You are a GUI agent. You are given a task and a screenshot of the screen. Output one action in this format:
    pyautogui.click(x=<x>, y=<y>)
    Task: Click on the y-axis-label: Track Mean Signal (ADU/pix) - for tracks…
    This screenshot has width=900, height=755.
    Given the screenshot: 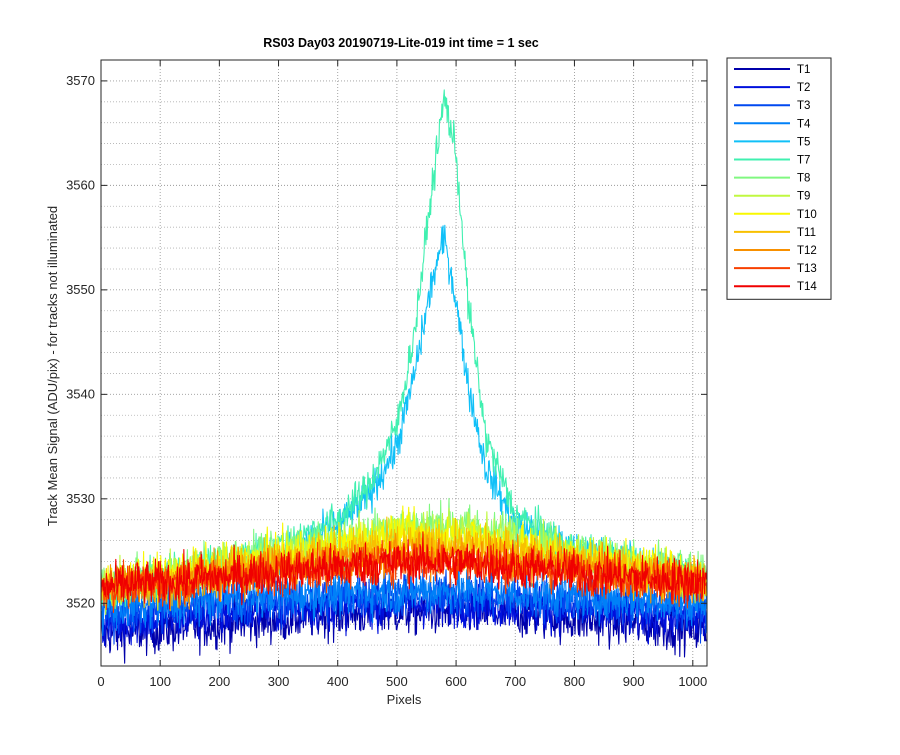 What is the action you would take?
    pyautogui.click(x=52, y=366)
    